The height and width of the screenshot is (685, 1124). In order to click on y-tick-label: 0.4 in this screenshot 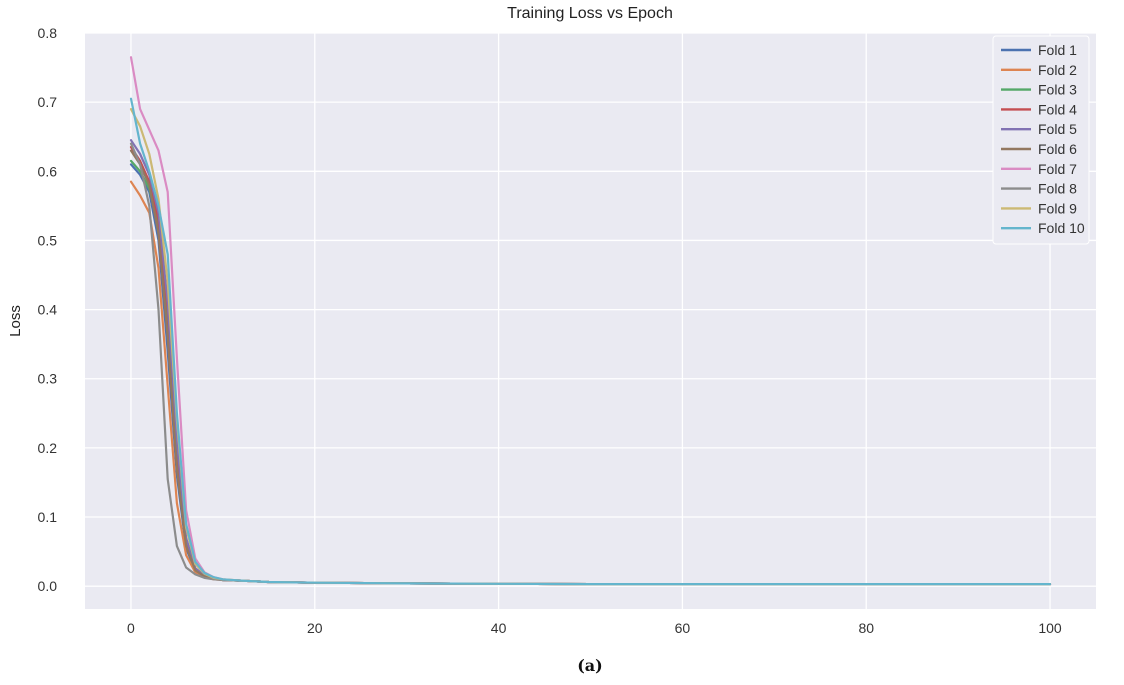, I will do `click(48, 310)`.